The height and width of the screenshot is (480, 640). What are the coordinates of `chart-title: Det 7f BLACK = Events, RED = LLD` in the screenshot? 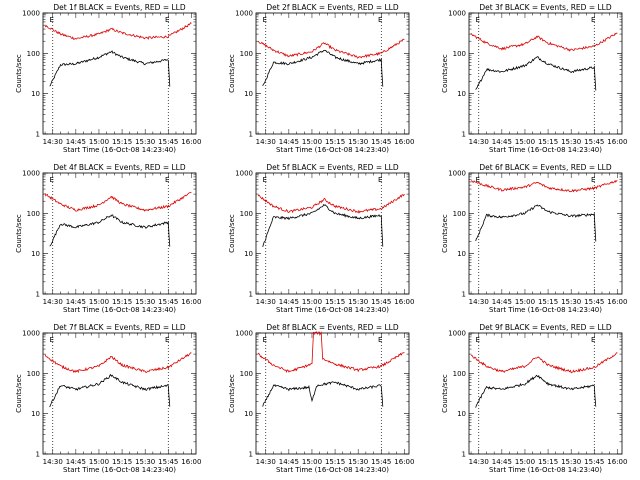 It's located at (119, 327).